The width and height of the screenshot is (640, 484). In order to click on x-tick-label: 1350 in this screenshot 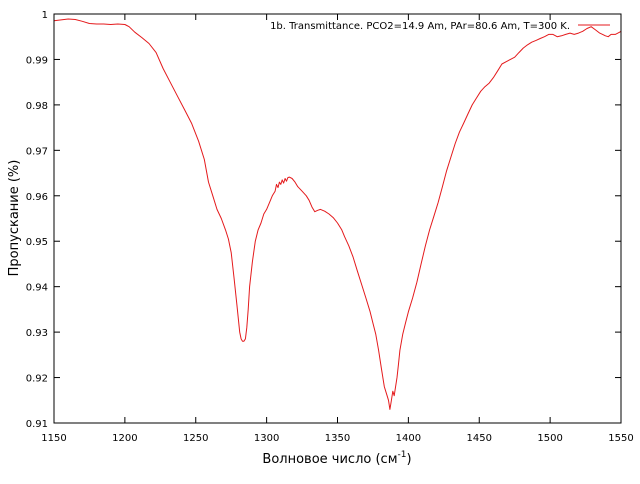, I will do `click(337, 438)`.